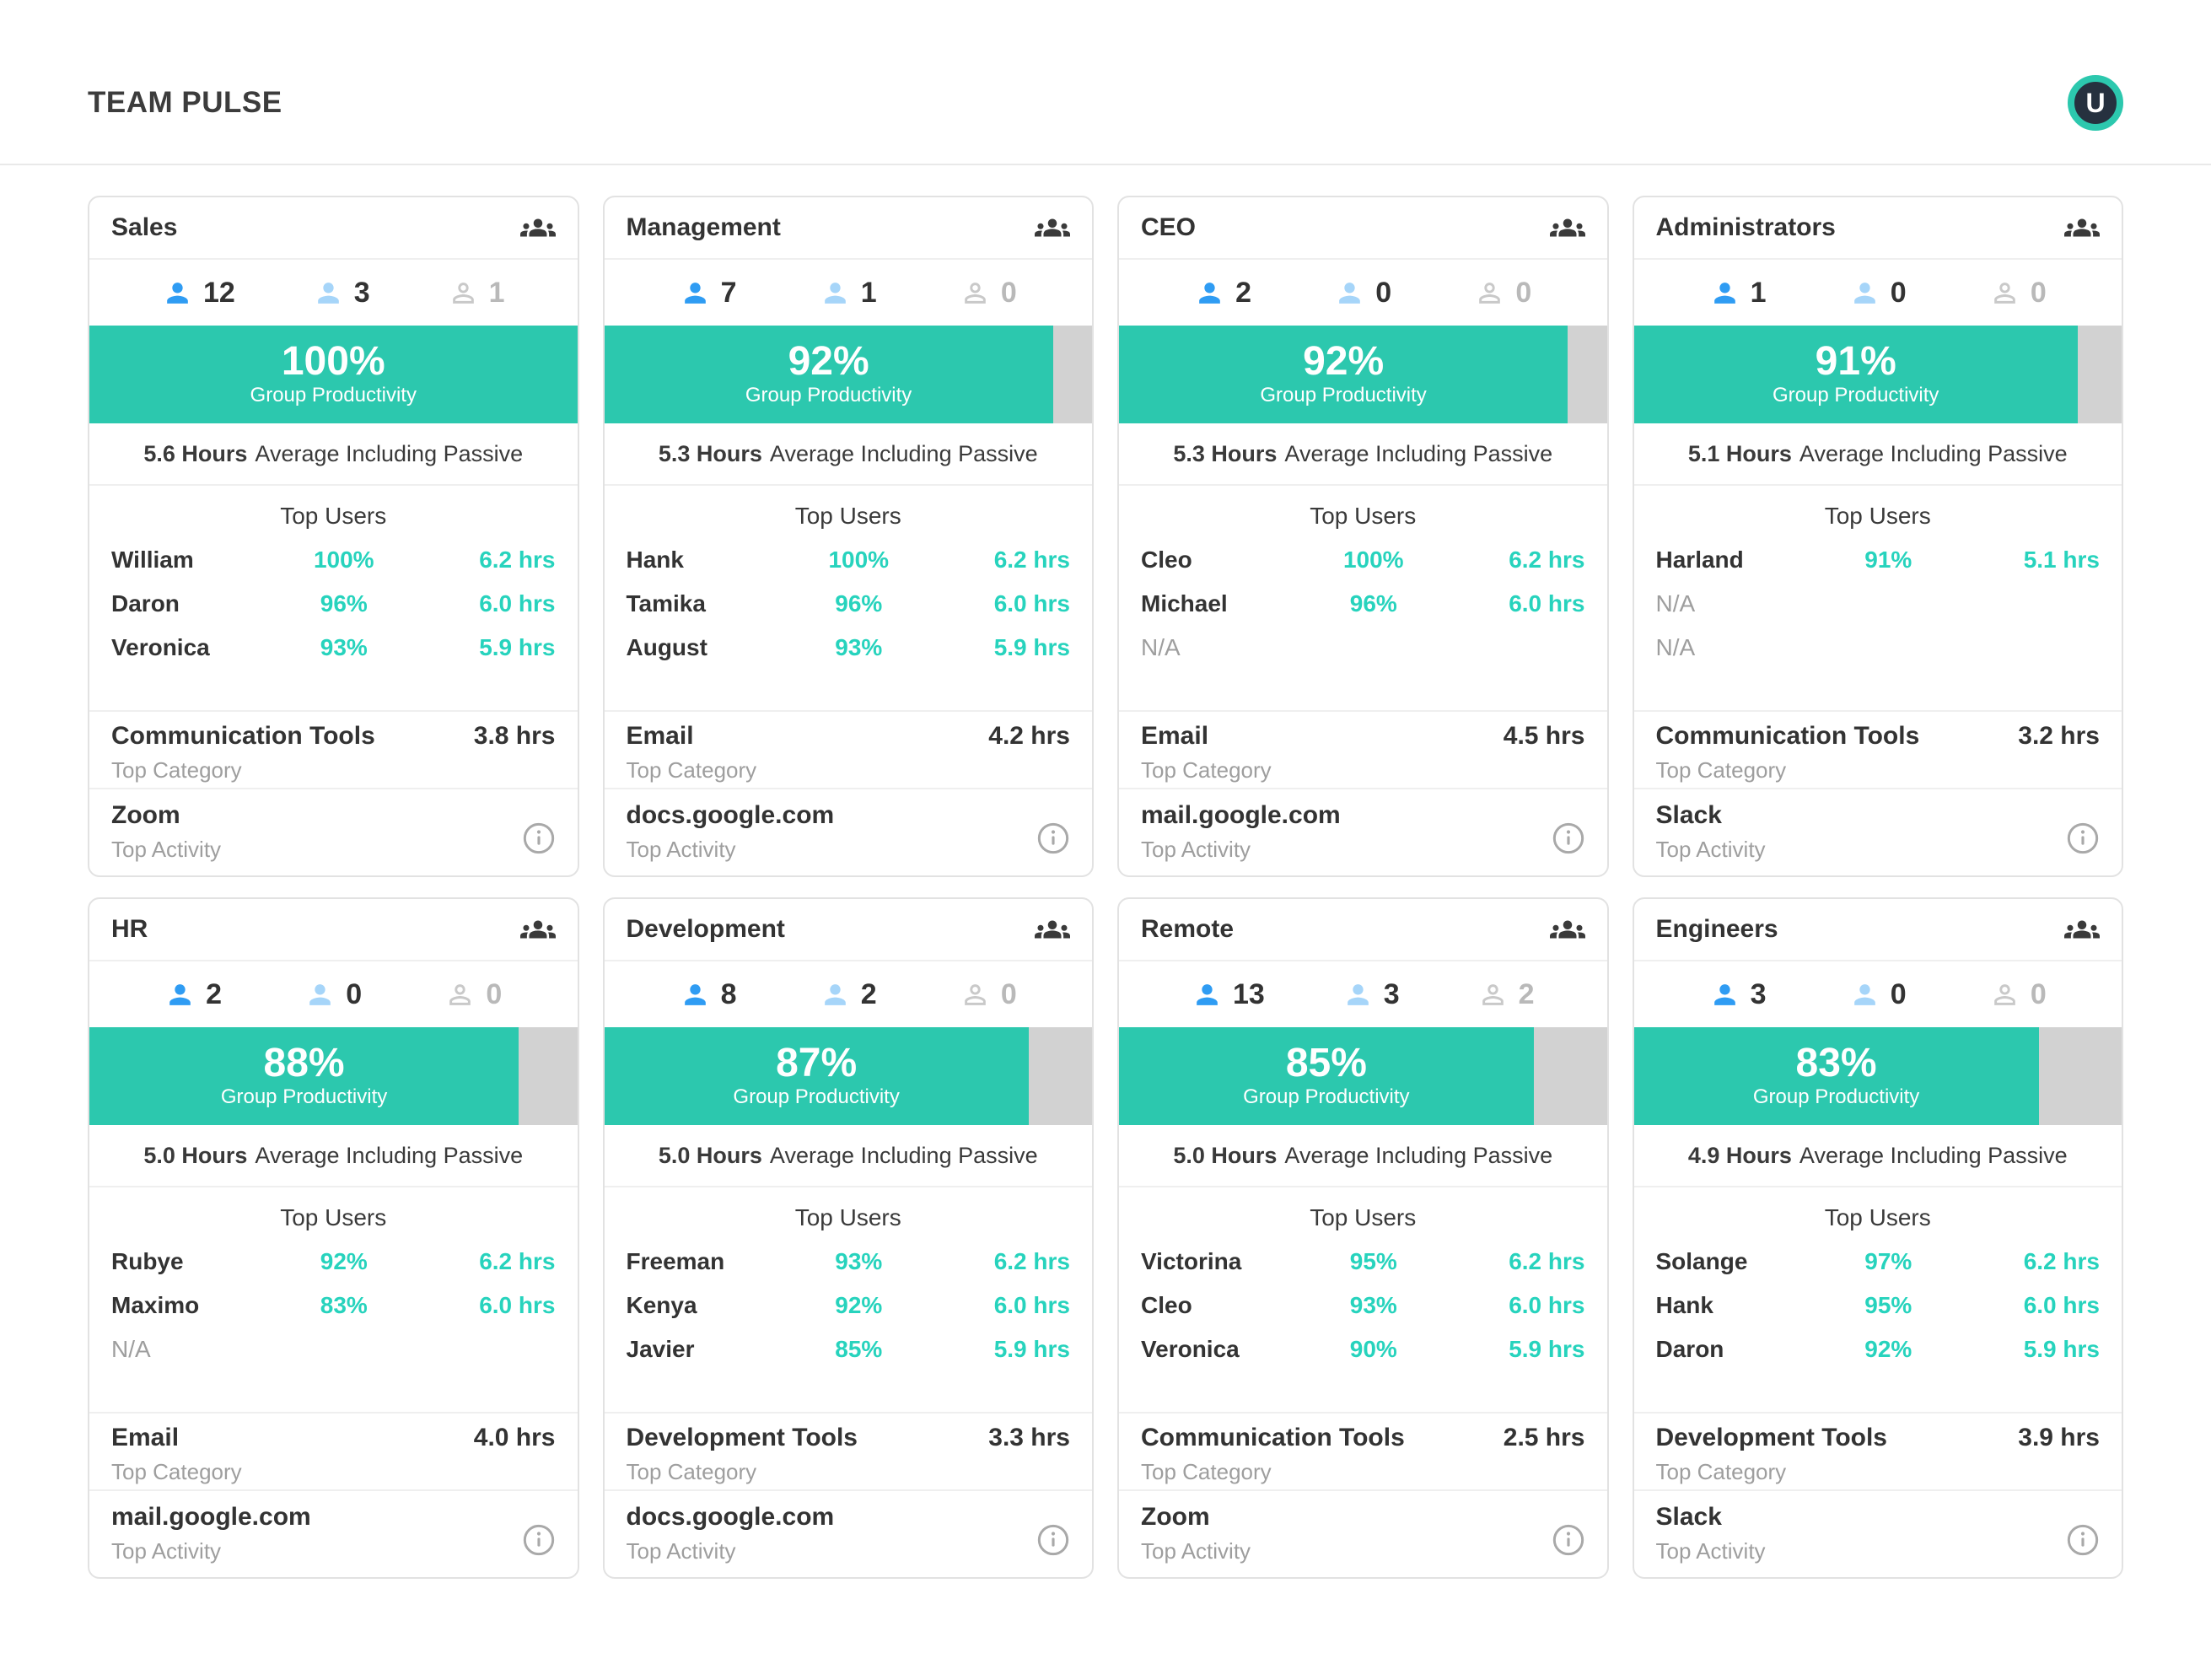  Describe the element at coordinates (2095, 103) in the screenshot. I see `user-avatar: U` at that location.